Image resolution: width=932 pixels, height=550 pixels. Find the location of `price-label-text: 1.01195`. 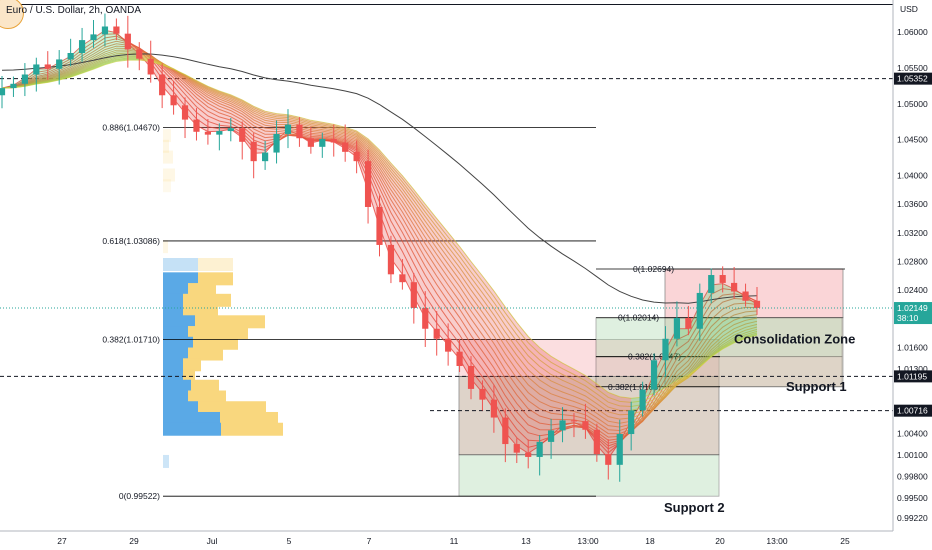

price-label-text: 1.01195 is located at coordinates (912, 376).